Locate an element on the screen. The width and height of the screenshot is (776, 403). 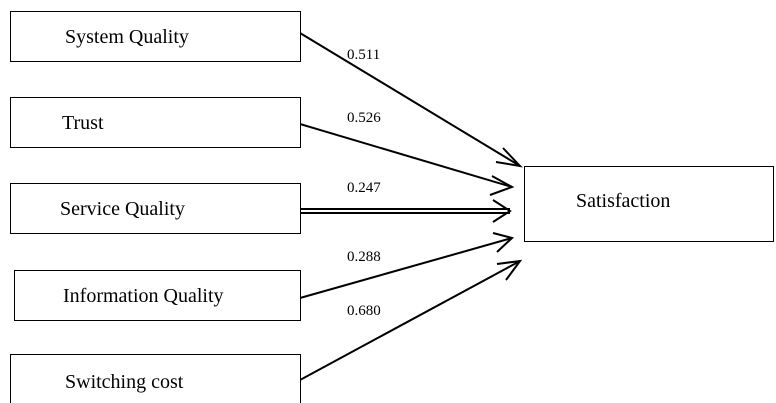
arrow-switching-cost is located at coordinates (410, 320).